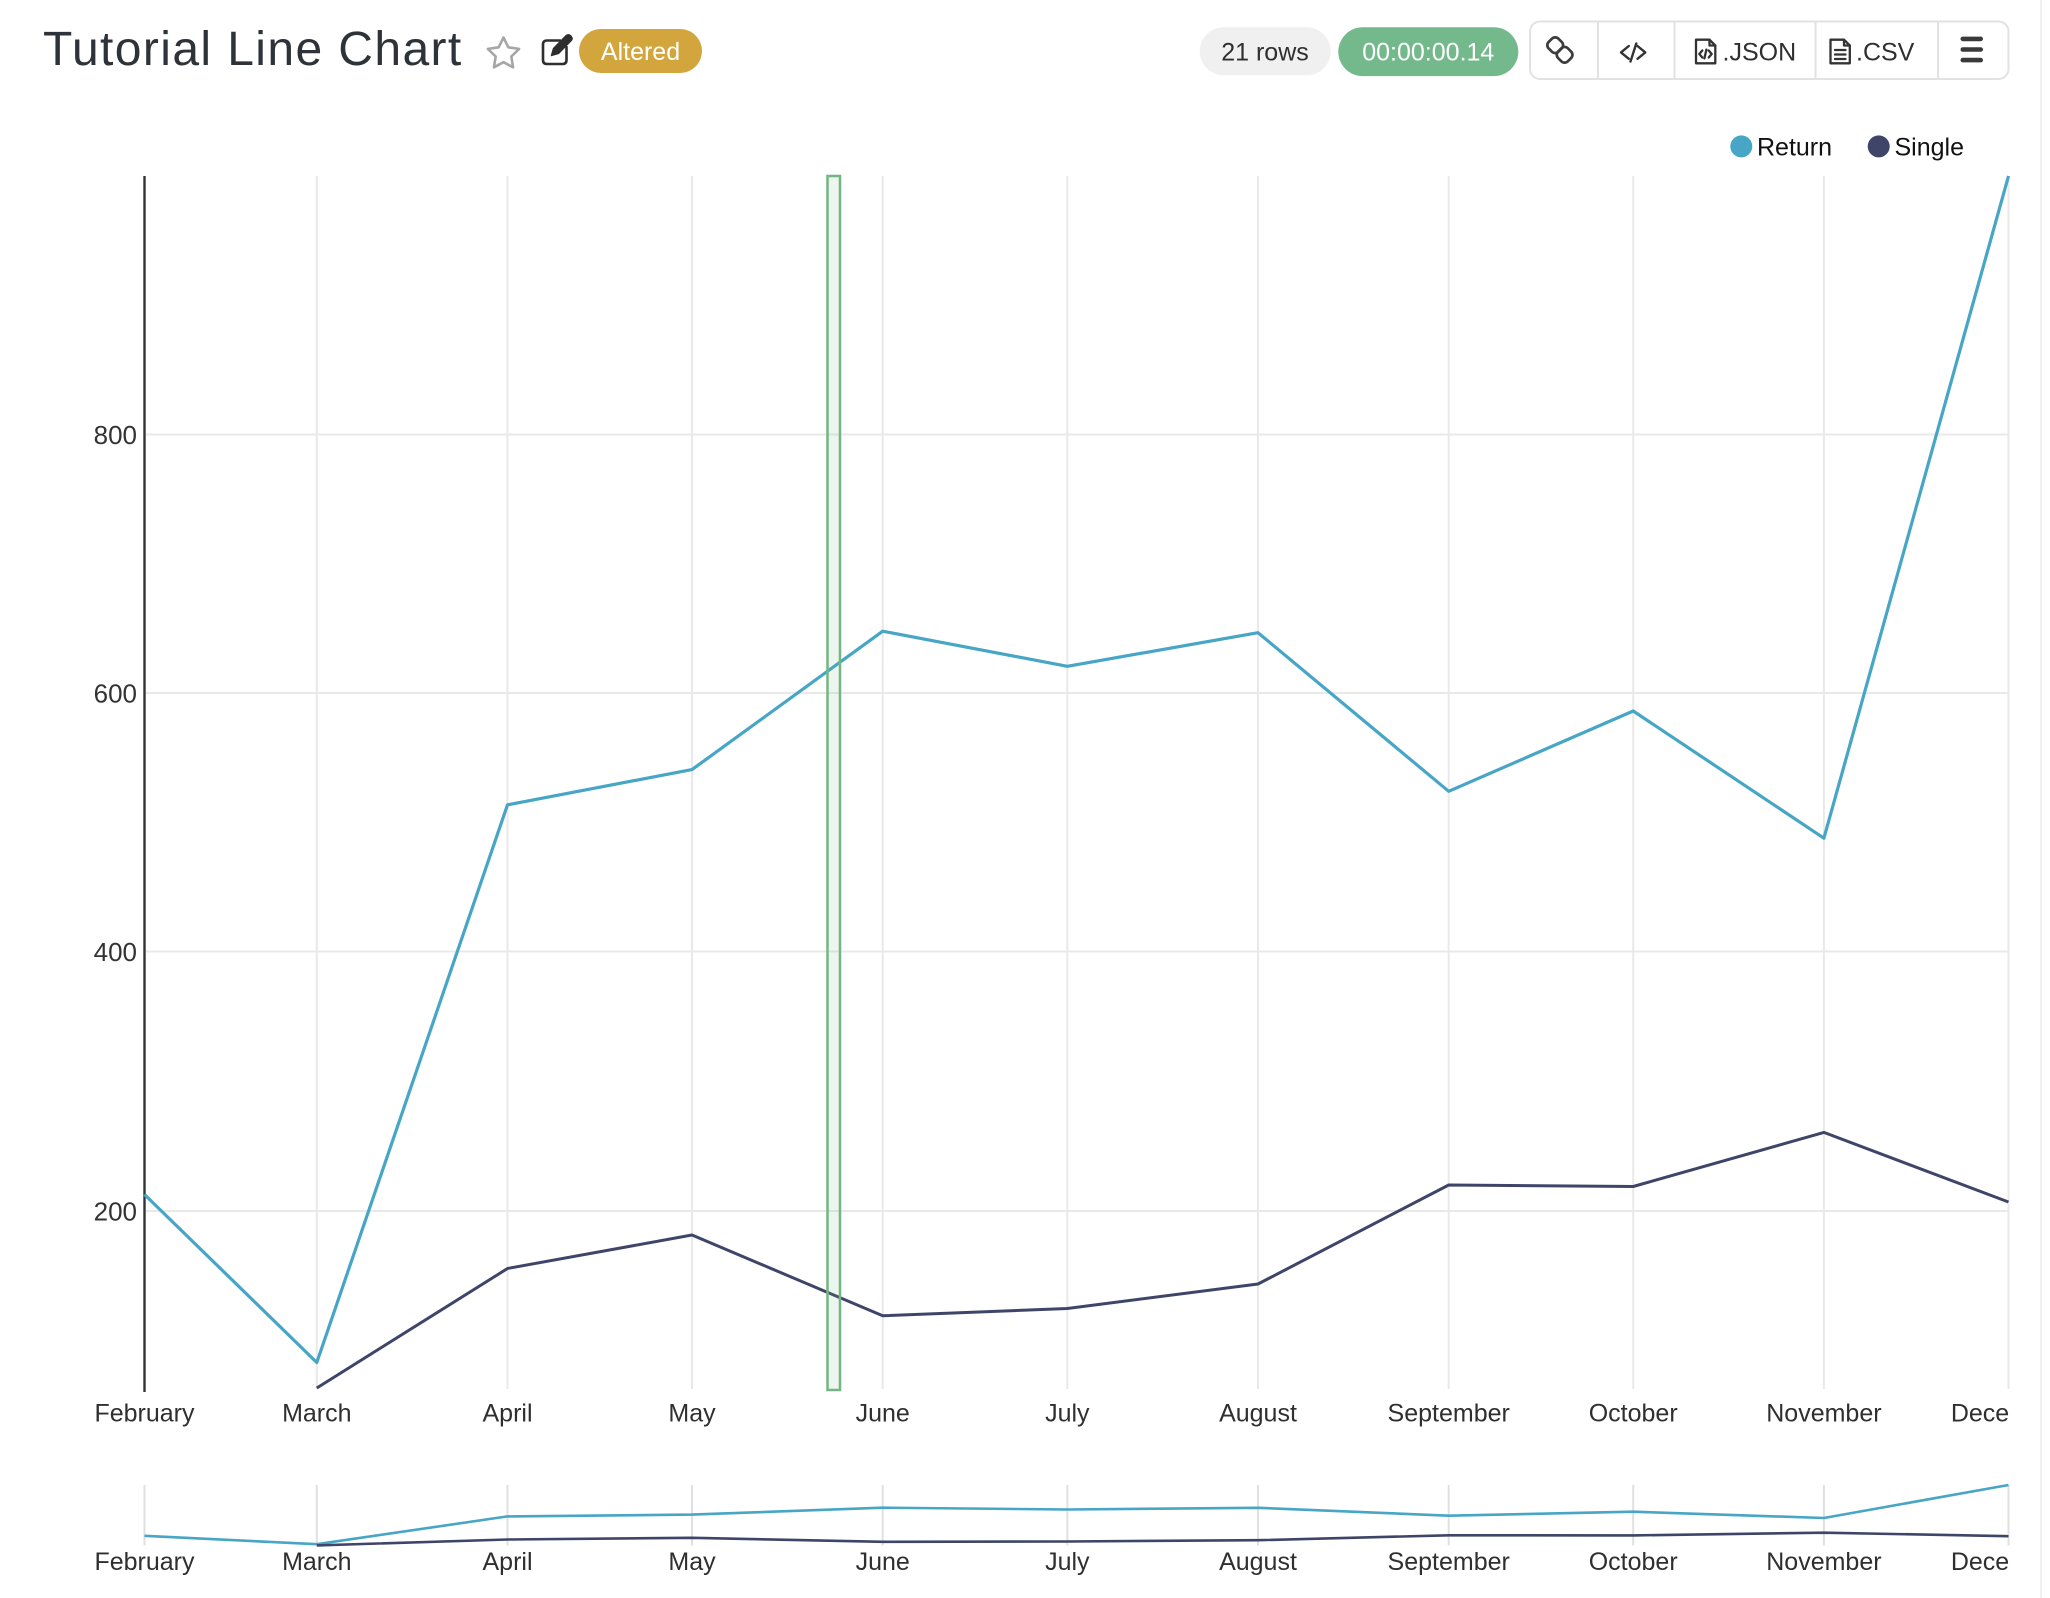 The height and width of the screenshot is (1598, 2050). What do you see at coordinates (253, 49) in the screenshot?
I see `svg-text: Tutorial Line Chart` at bounding box center [253, 49].